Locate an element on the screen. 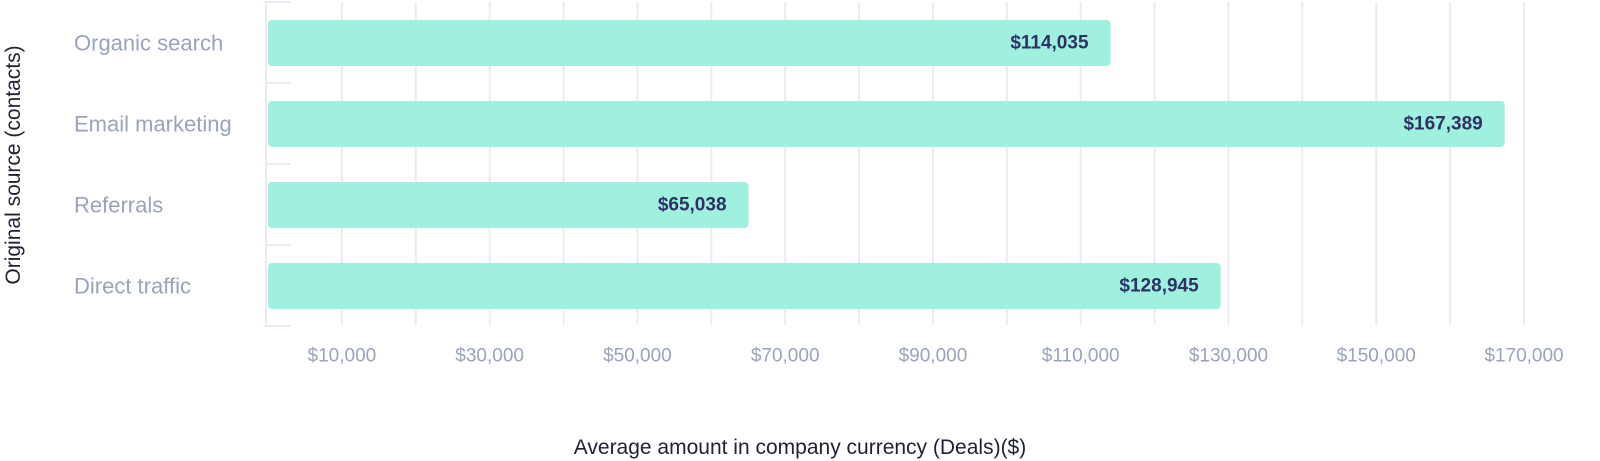 The height and width of the screenshot is (461, 1600). category-label: Direct traffic is located at coordinates (132, 286).